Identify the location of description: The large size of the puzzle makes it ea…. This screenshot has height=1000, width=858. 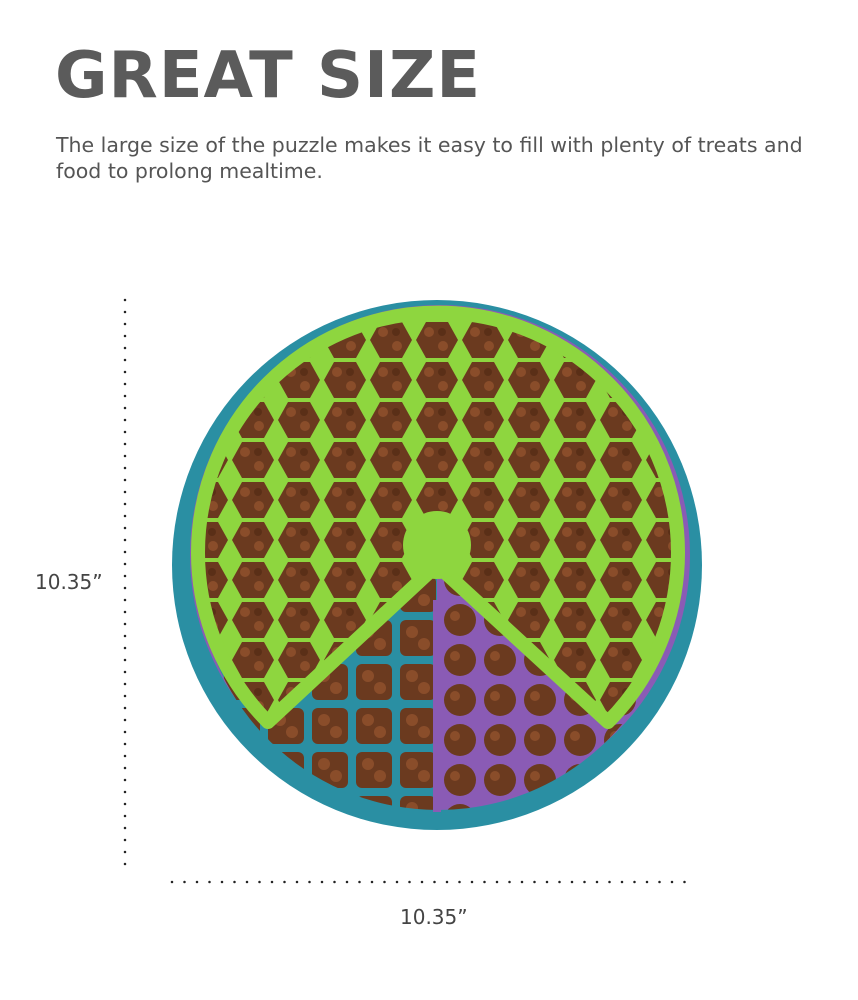
(429, 158).